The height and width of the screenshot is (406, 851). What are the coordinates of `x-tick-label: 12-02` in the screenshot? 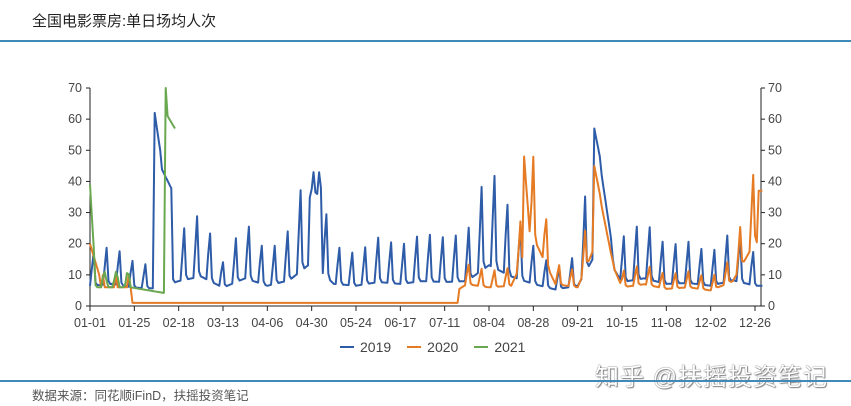 It's located at (711, 323).